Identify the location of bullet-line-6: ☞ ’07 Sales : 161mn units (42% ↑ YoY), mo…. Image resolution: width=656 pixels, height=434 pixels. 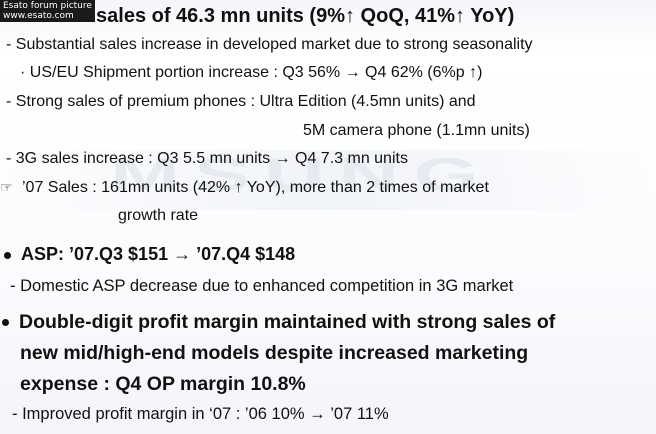
(244, 188).